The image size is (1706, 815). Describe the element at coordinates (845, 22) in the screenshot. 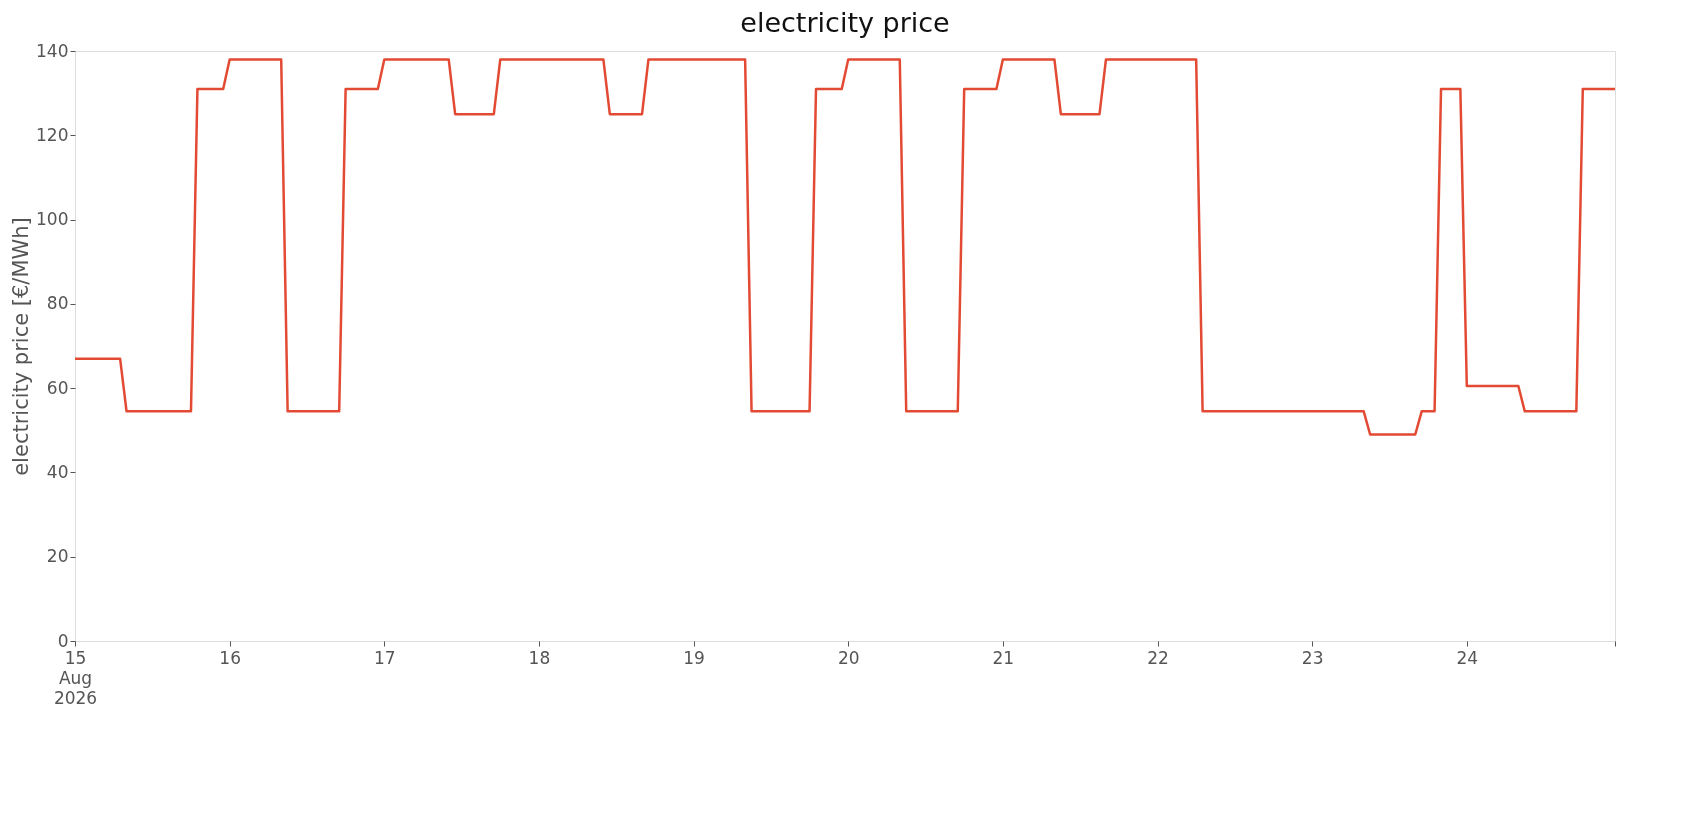

I see `chart-title: electricity price` at that location.